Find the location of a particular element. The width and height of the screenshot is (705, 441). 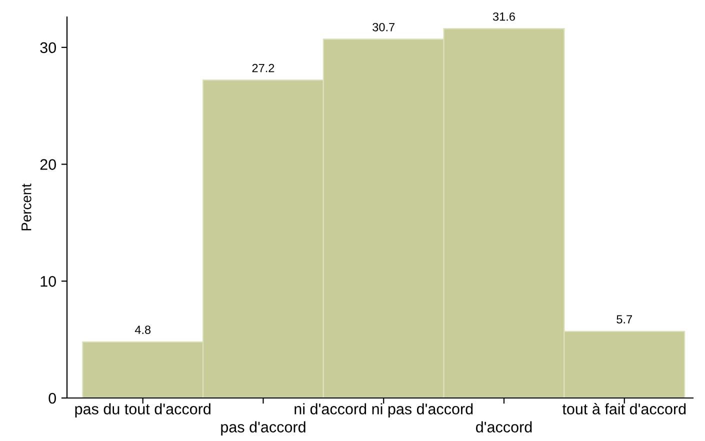

x-tick-label: d'accord is located at coordinates (504, 426).